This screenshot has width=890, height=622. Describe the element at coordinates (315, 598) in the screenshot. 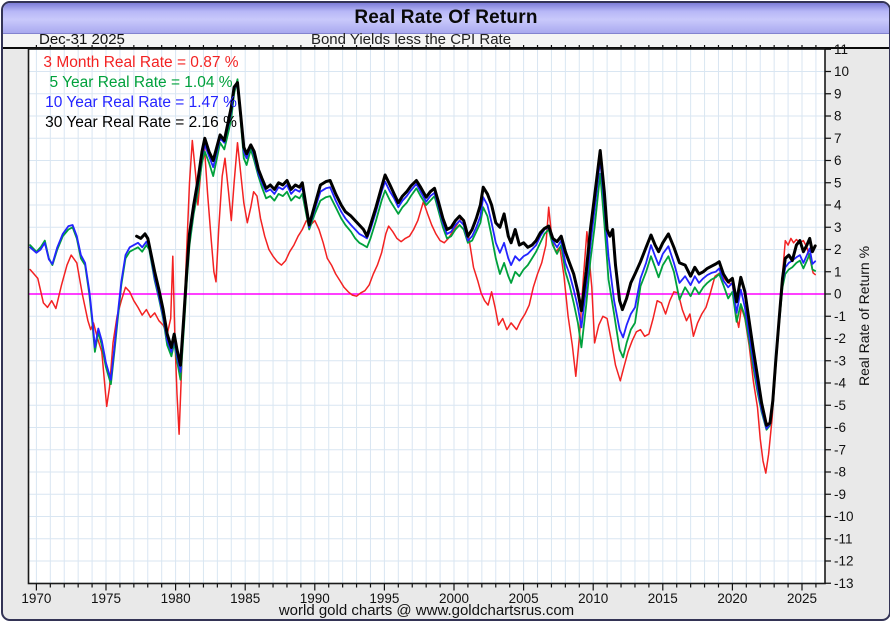

I see `svg-text: 1990` at that location.